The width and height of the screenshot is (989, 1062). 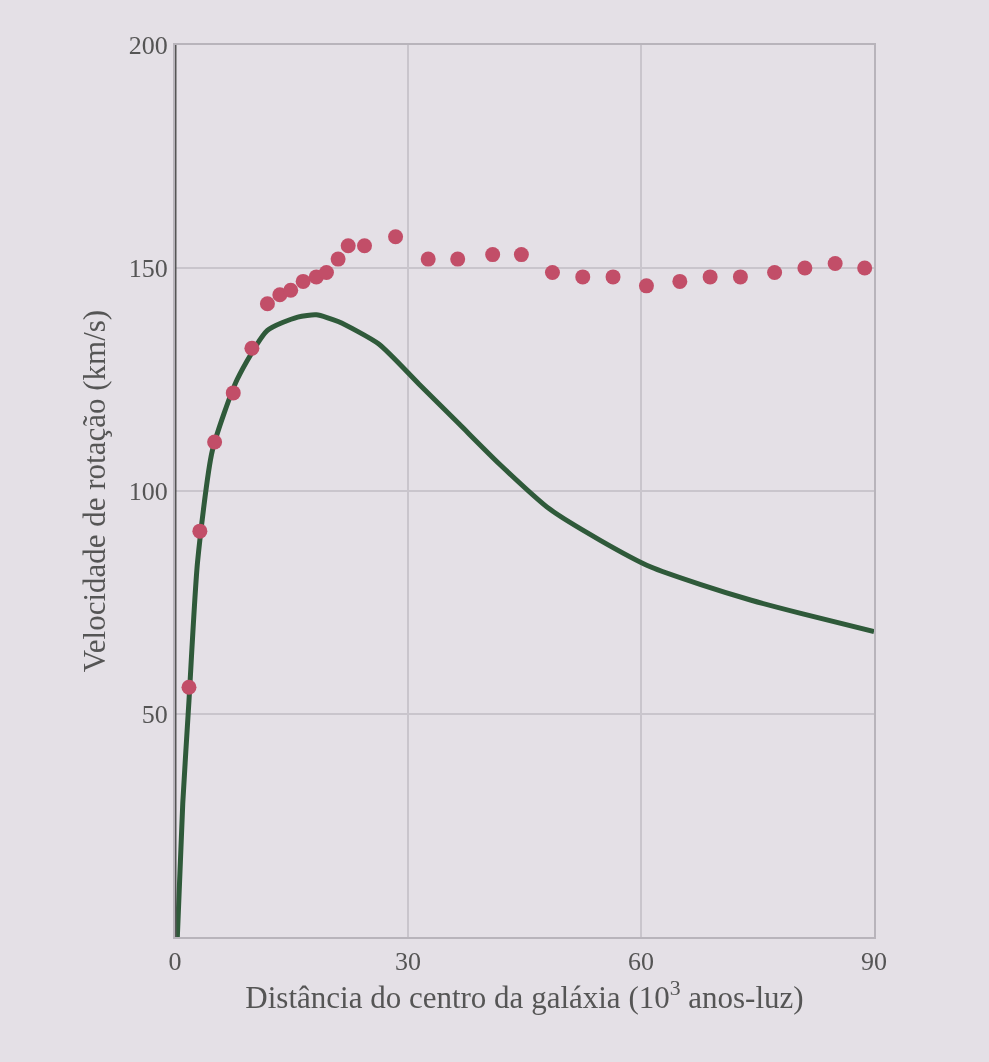 I want to click on y-tick-label: 50, so click(x=154, y=715).